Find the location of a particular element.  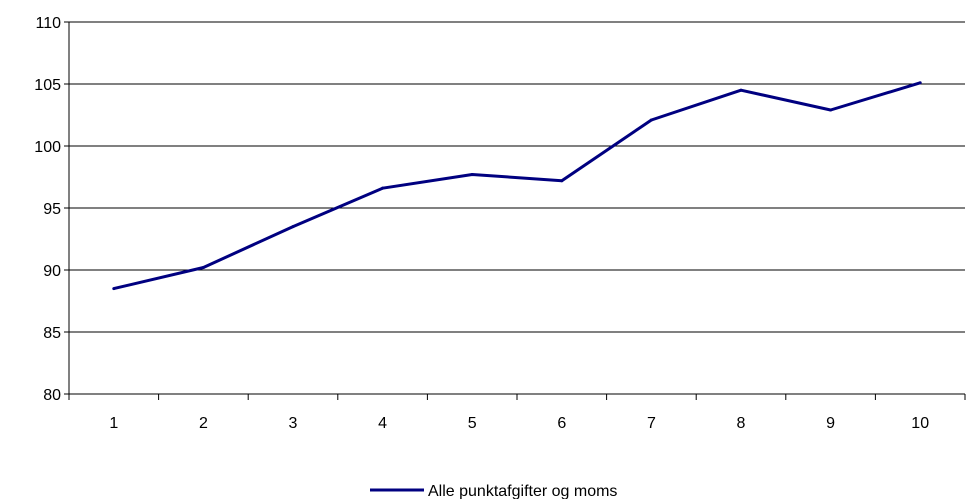

y-tick-label: 90 is located at coordinates (52, 271).